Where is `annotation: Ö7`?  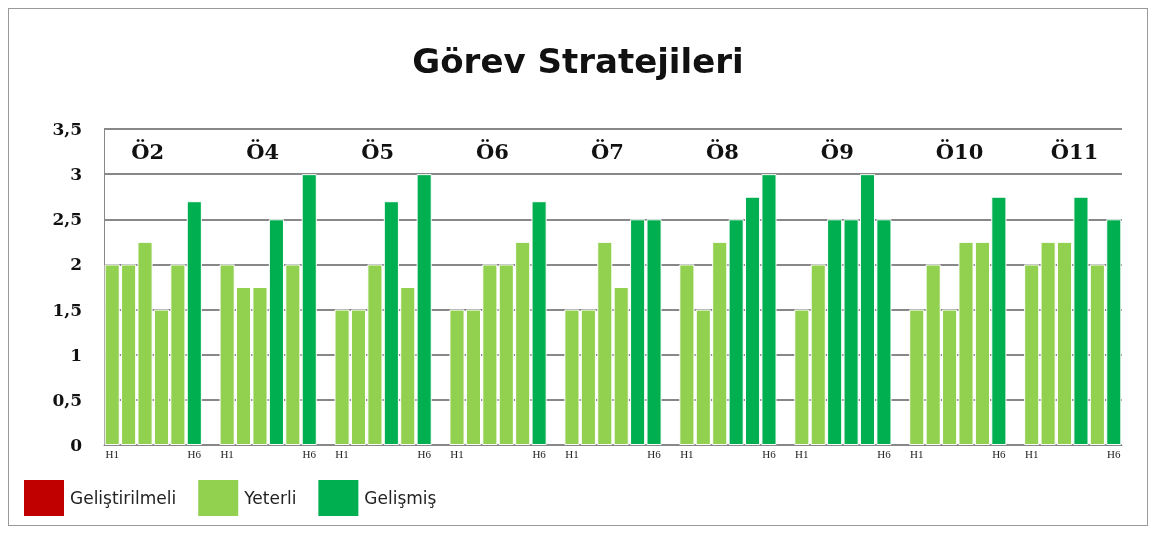
annotation: Ö7 is located at coordinates (607, 152).